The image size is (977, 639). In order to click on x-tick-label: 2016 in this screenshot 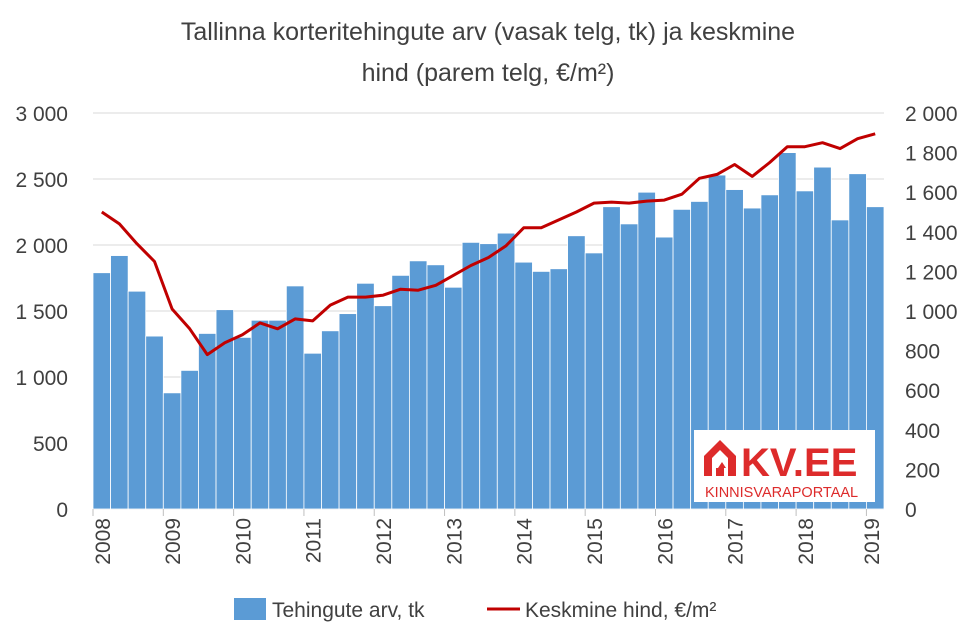, I will do `click(665, 541)`.